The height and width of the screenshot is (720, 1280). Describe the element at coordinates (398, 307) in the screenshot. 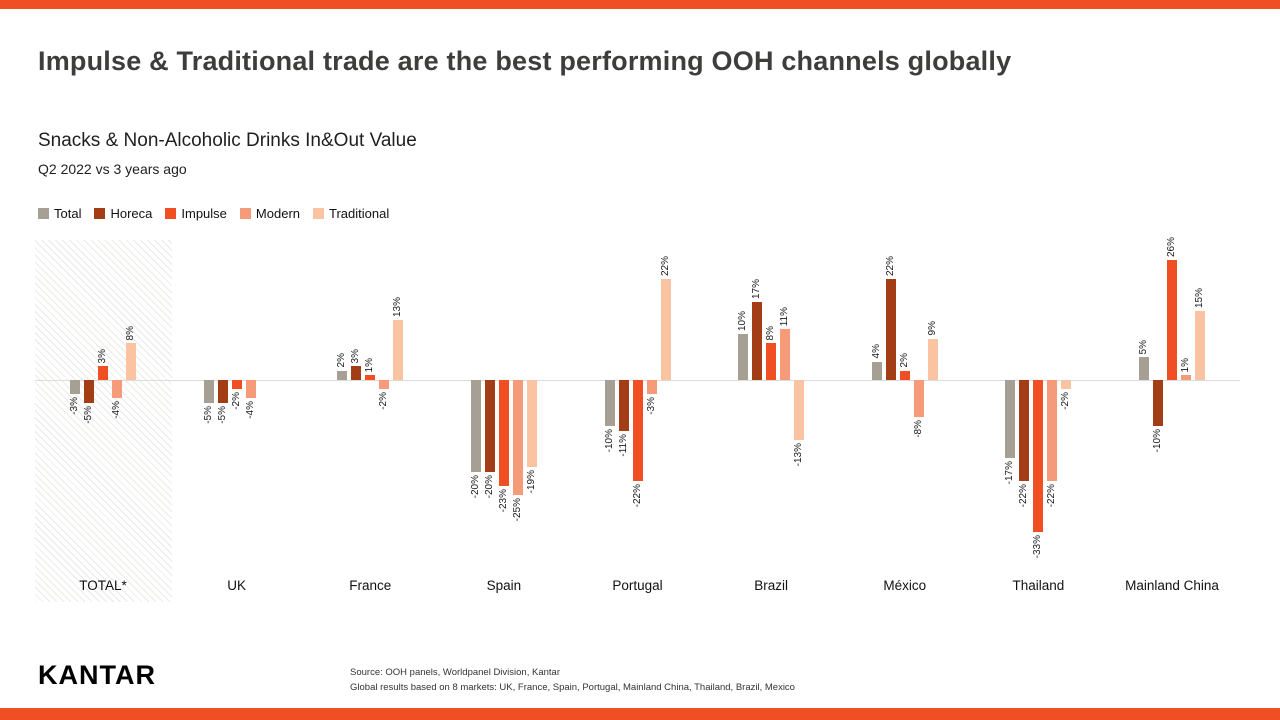

I see `bar-value-label: 13%` at that location.